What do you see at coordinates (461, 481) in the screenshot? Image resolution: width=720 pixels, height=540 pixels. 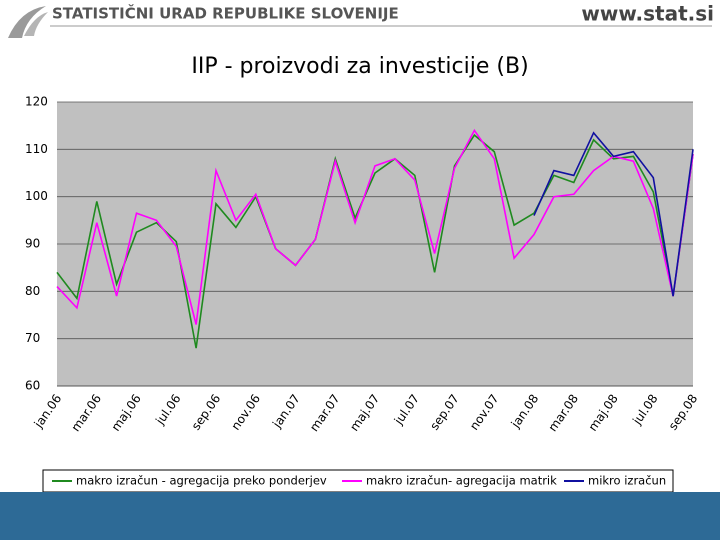 I see `legend-label: makro izračun- agregacija matrik` at bounding box center [461, 481].